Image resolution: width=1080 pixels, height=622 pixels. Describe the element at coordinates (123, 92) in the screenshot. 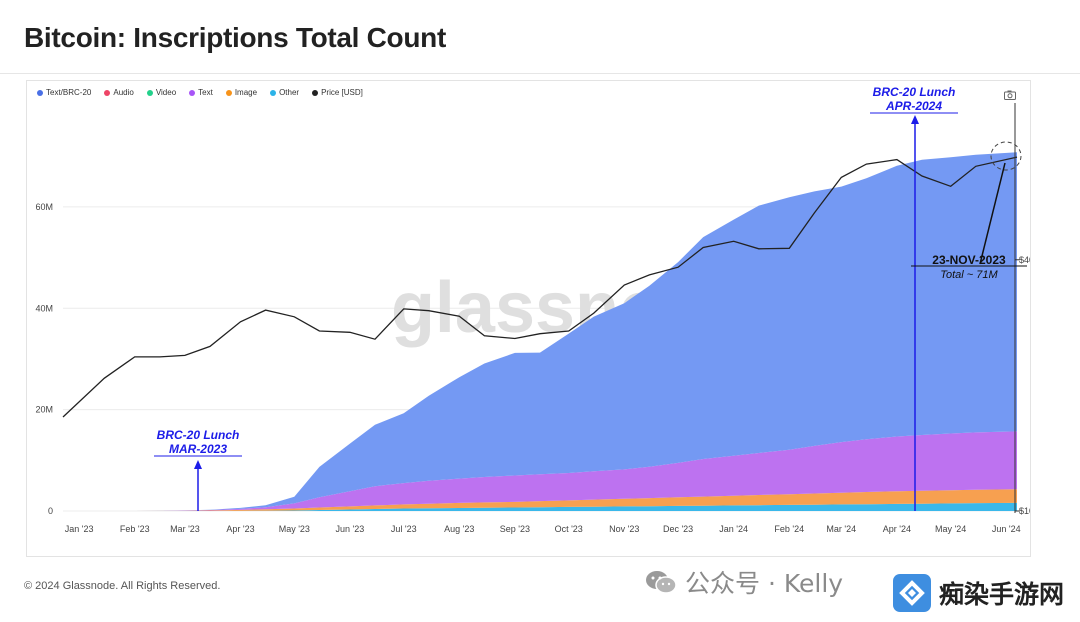

I see `legend-label: Audio` at that location.